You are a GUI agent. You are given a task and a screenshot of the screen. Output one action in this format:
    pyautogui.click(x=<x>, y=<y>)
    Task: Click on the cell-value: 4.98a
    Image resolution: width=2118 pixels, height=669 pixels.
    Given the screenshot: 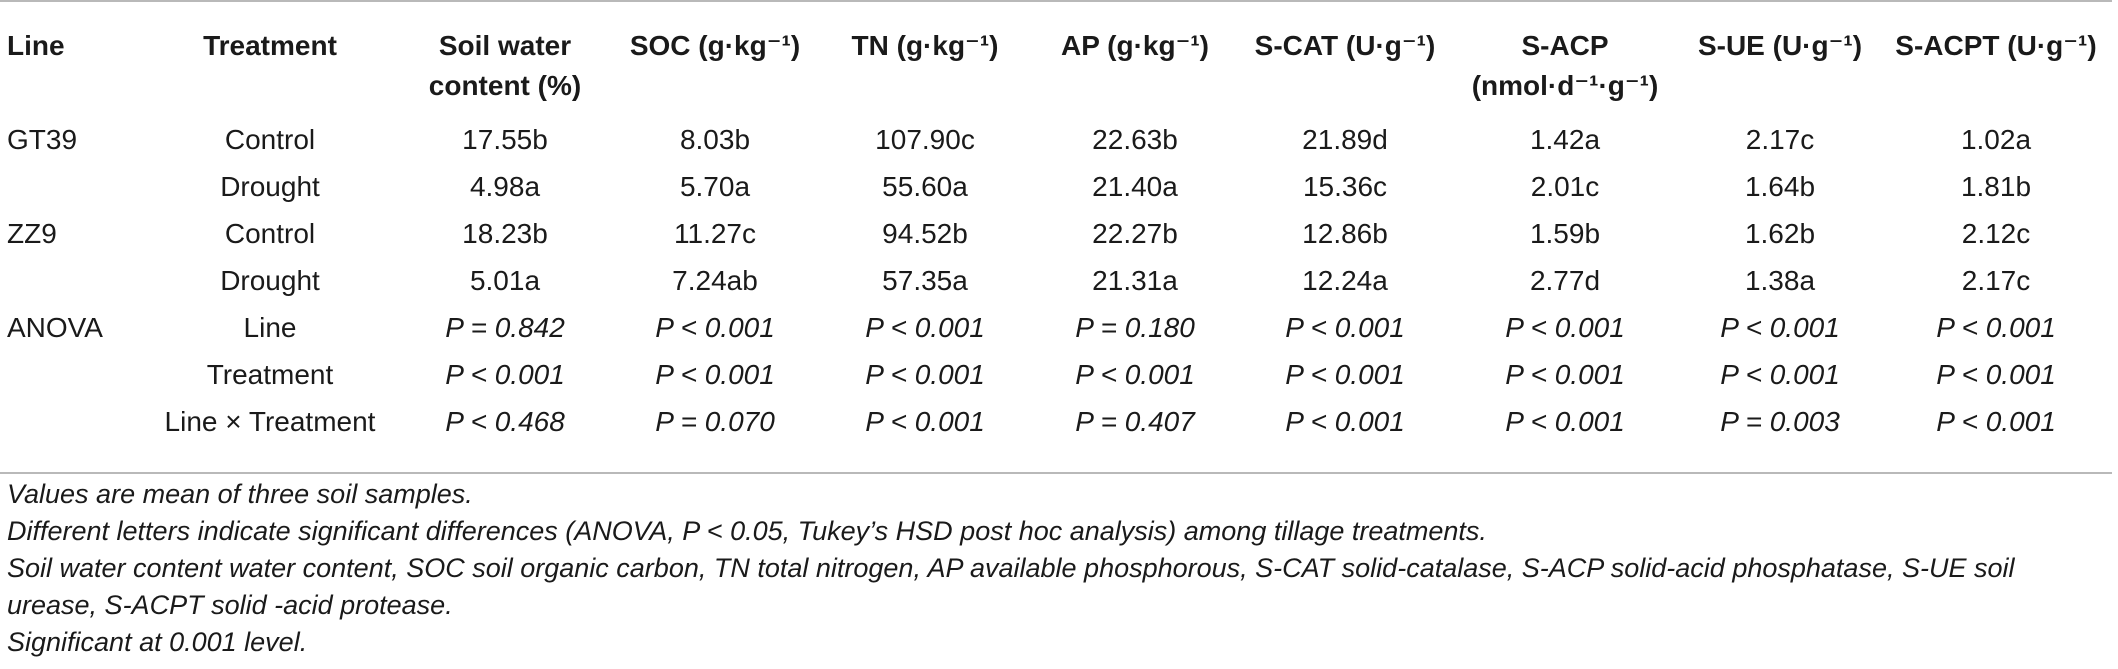 What is the action you would take?
    pyautogui.click(x=505, y=186)
    